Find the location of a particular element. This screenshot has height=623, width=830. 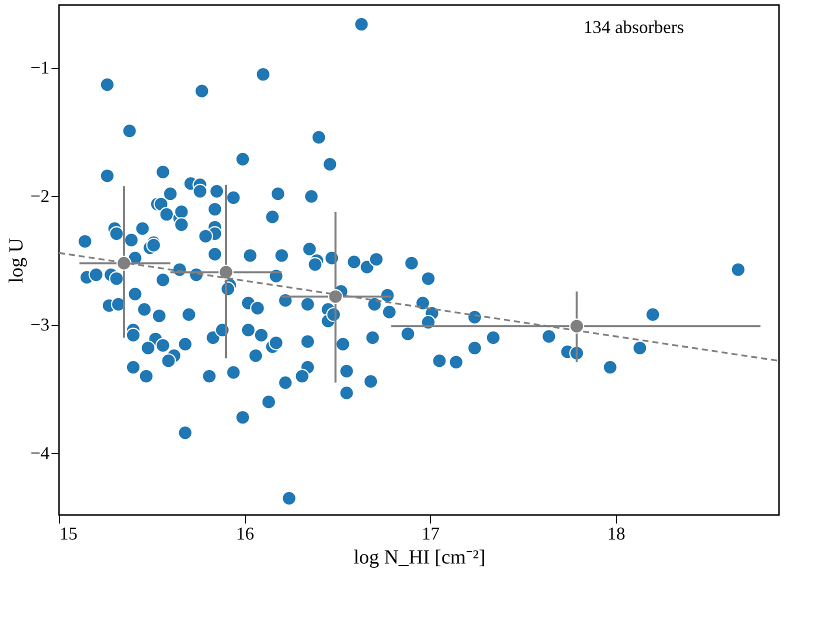

x-axis-title: log N_HI [cm⁻²] is located at coordinates (420, 557).